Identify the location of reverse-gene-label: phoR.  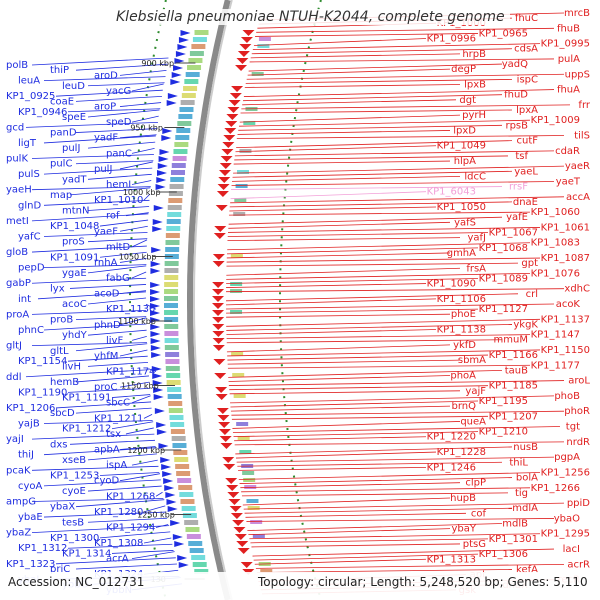
(577, 411).